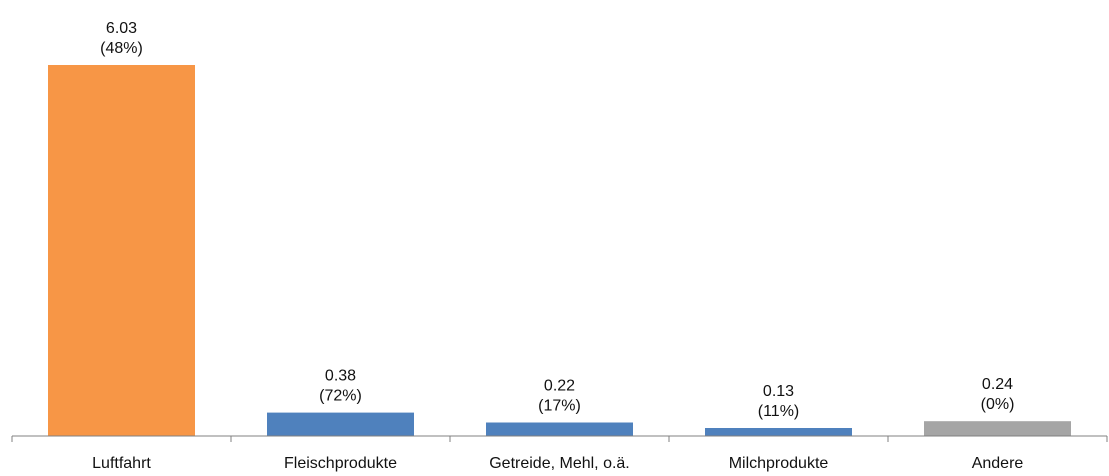  What do you see at coordinates (997, 384) in the screenshot?
I see `value-label-4: 0.24` at bounding box center [997, 384].